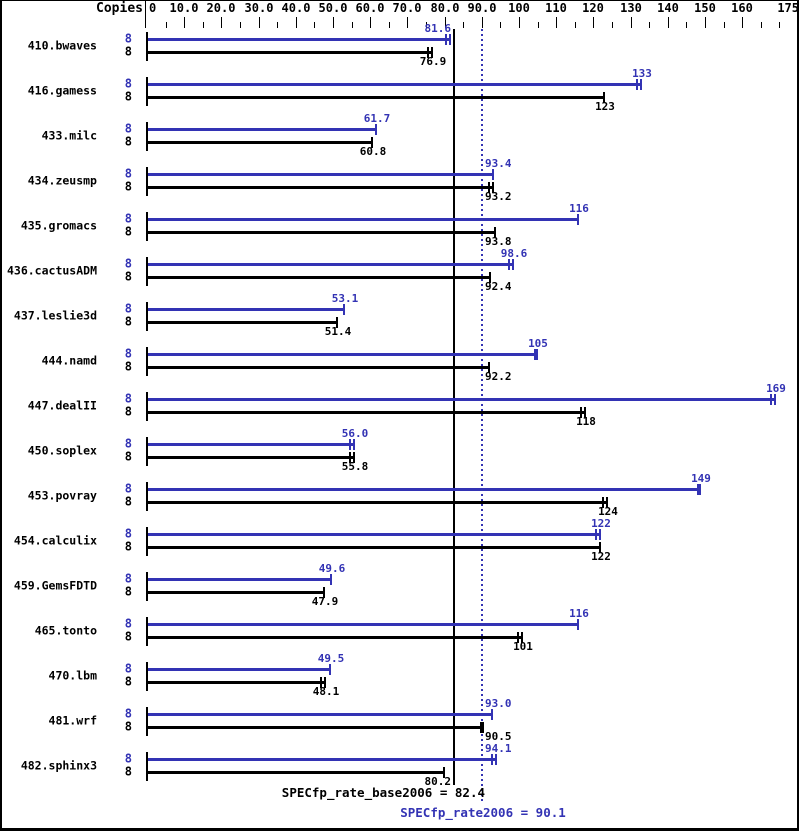 Image resolution: width=799 pixels, height=831 pixels. Describe the element at coordinates (454, 407) in the screenshot. I see `base-rate-reference-line` at that location.